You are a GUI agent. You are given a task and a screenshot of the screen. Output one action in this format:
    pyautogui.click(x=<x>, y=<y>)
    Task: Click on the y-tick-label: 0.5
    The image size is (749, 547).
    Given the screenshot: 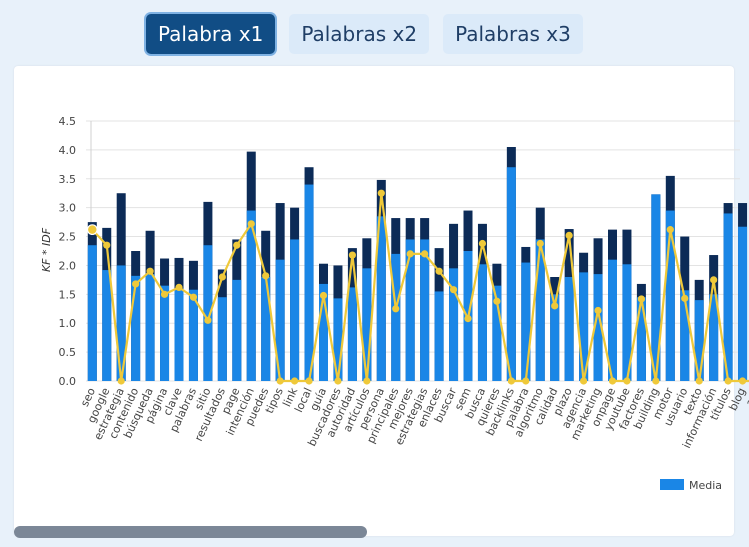 What is the action you would take?
    pyautogui.click(x=68, y=352)
    